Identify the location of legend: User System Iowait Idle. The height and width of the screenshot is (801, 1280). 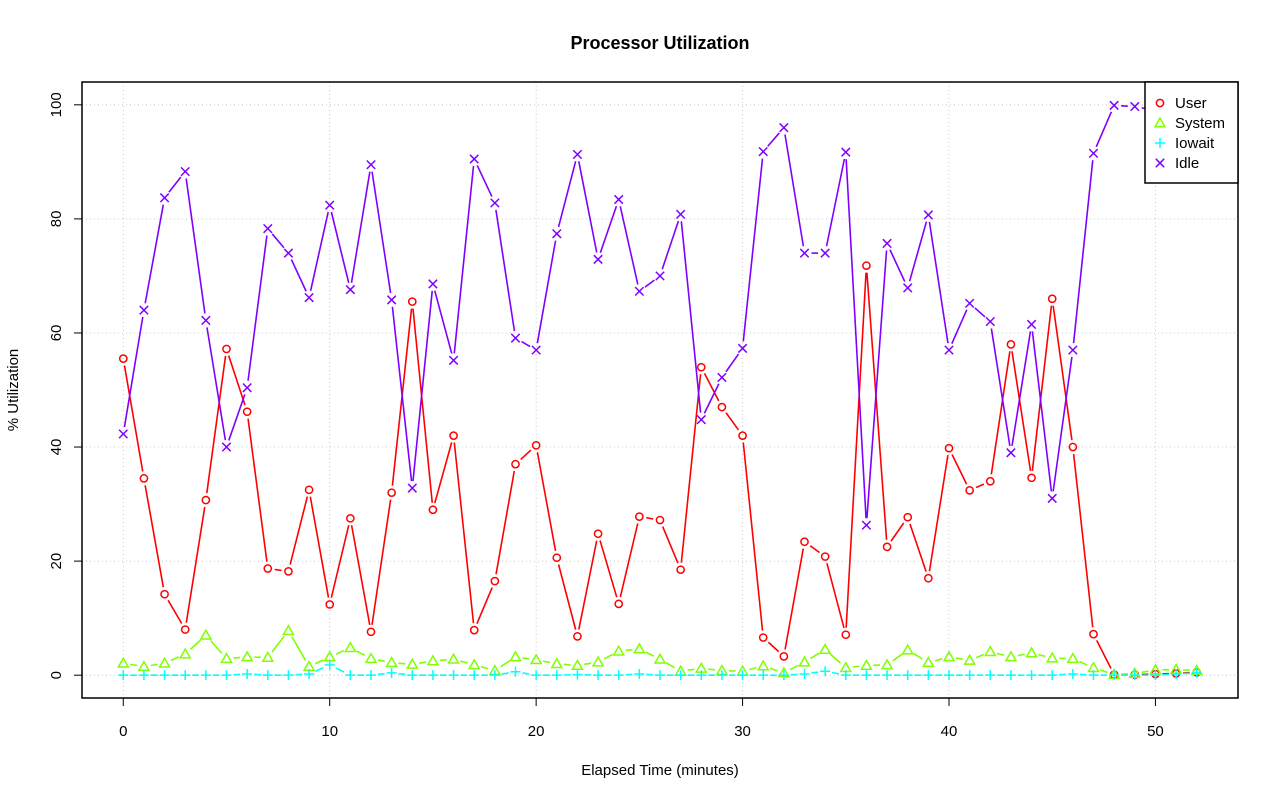
(1191, 132).